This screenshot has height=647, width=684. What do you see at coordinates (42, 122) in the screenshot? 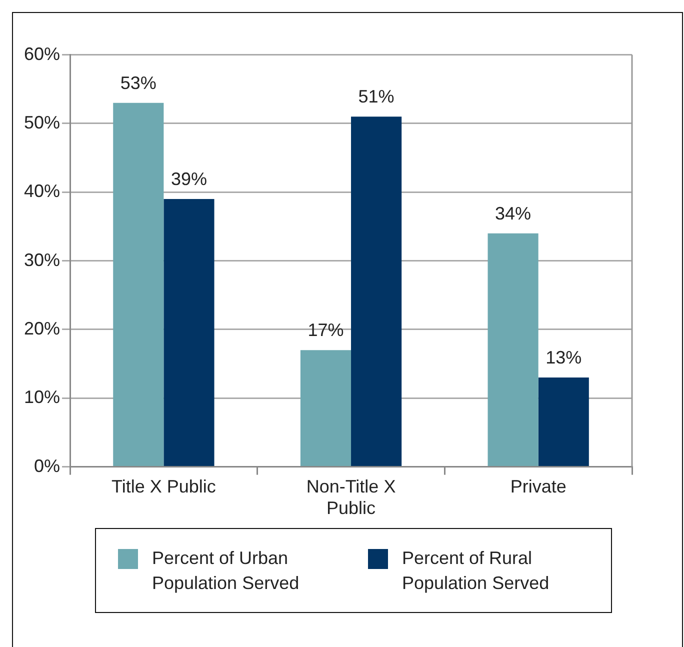
I see `y-tick-label: 50%` at bounding box center [42, 122].